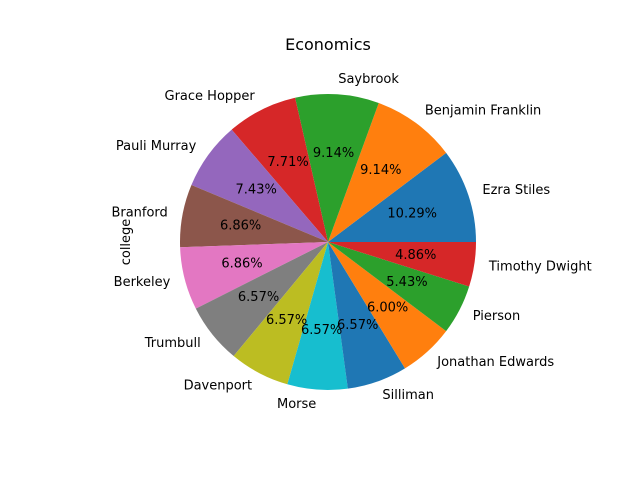 The width and height of the screenshot is (640, 485). I want to click on pie-slice-timothy-dwight, so click(402, 264).